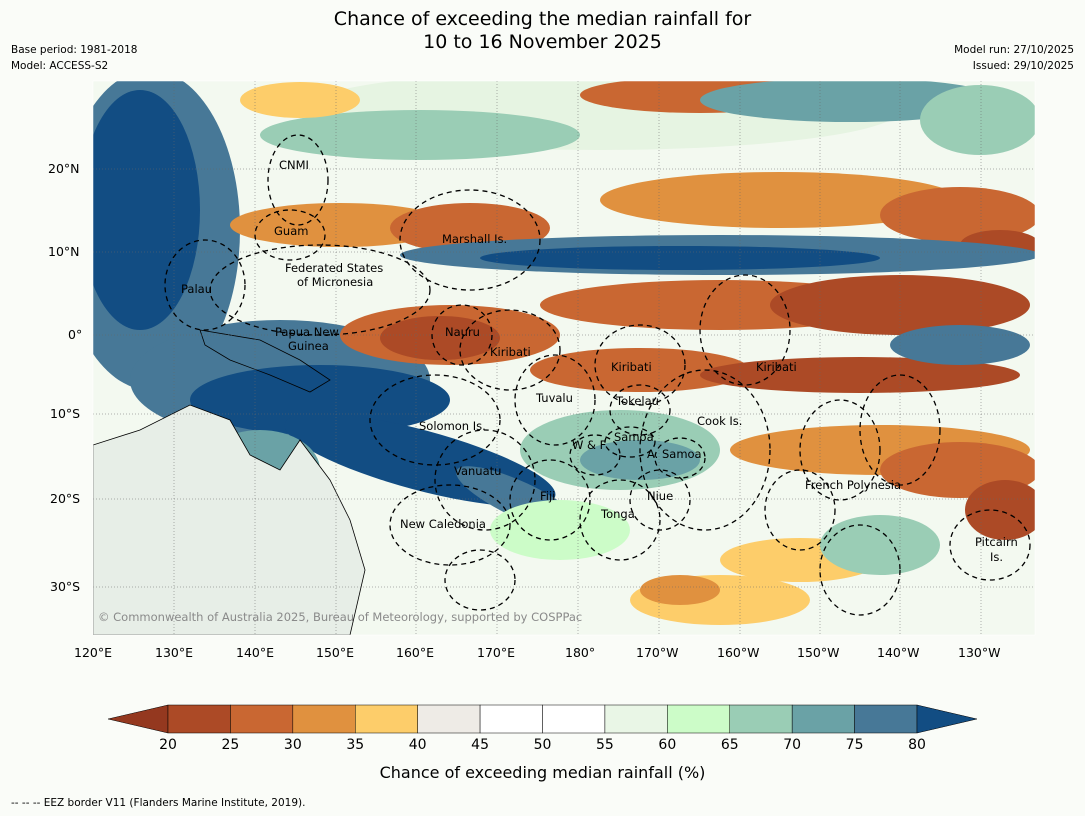  What do you see at coordinates (917, 745) in the screenshot?
I see `colorbar-tick-label: 80` at bounding box center [917, 745].